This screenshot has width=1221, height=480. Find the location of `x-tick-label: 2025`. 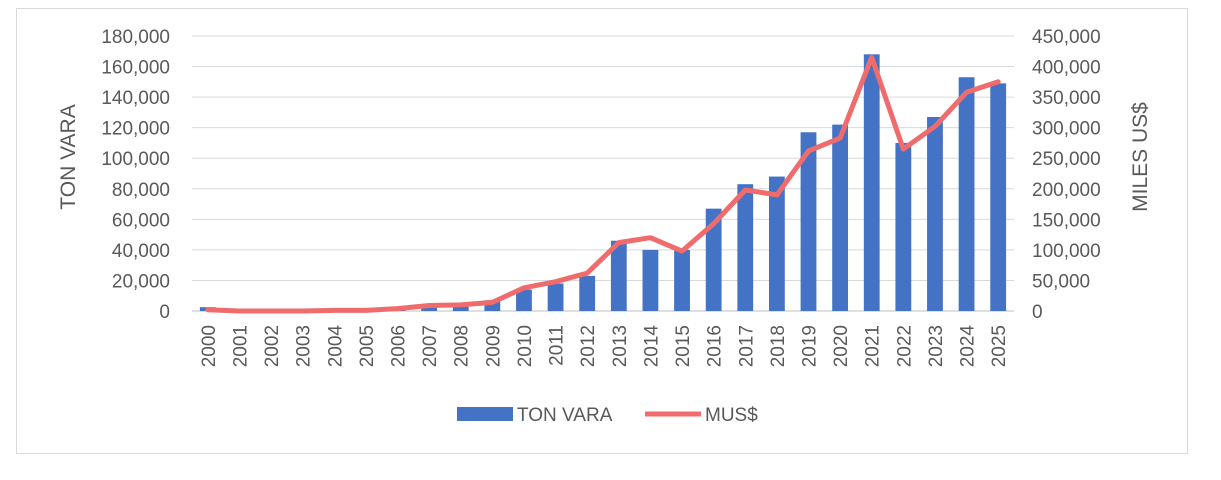

x-tick-label: 2025 is located at coordinates (999, 346).